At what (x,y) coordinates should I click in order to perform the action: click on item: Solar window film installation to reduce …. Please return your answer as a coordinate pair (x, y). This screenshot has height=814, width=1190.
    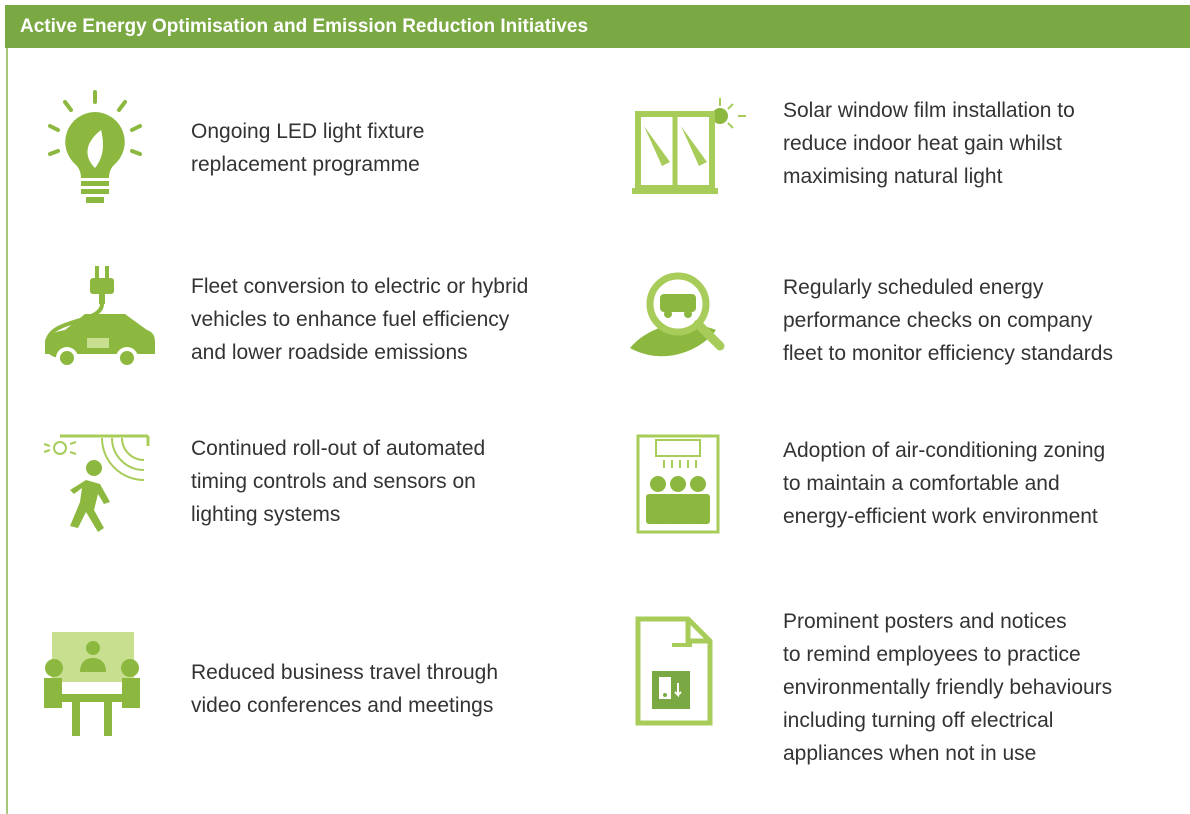
    Looking at the image, I should click on (929, 143).